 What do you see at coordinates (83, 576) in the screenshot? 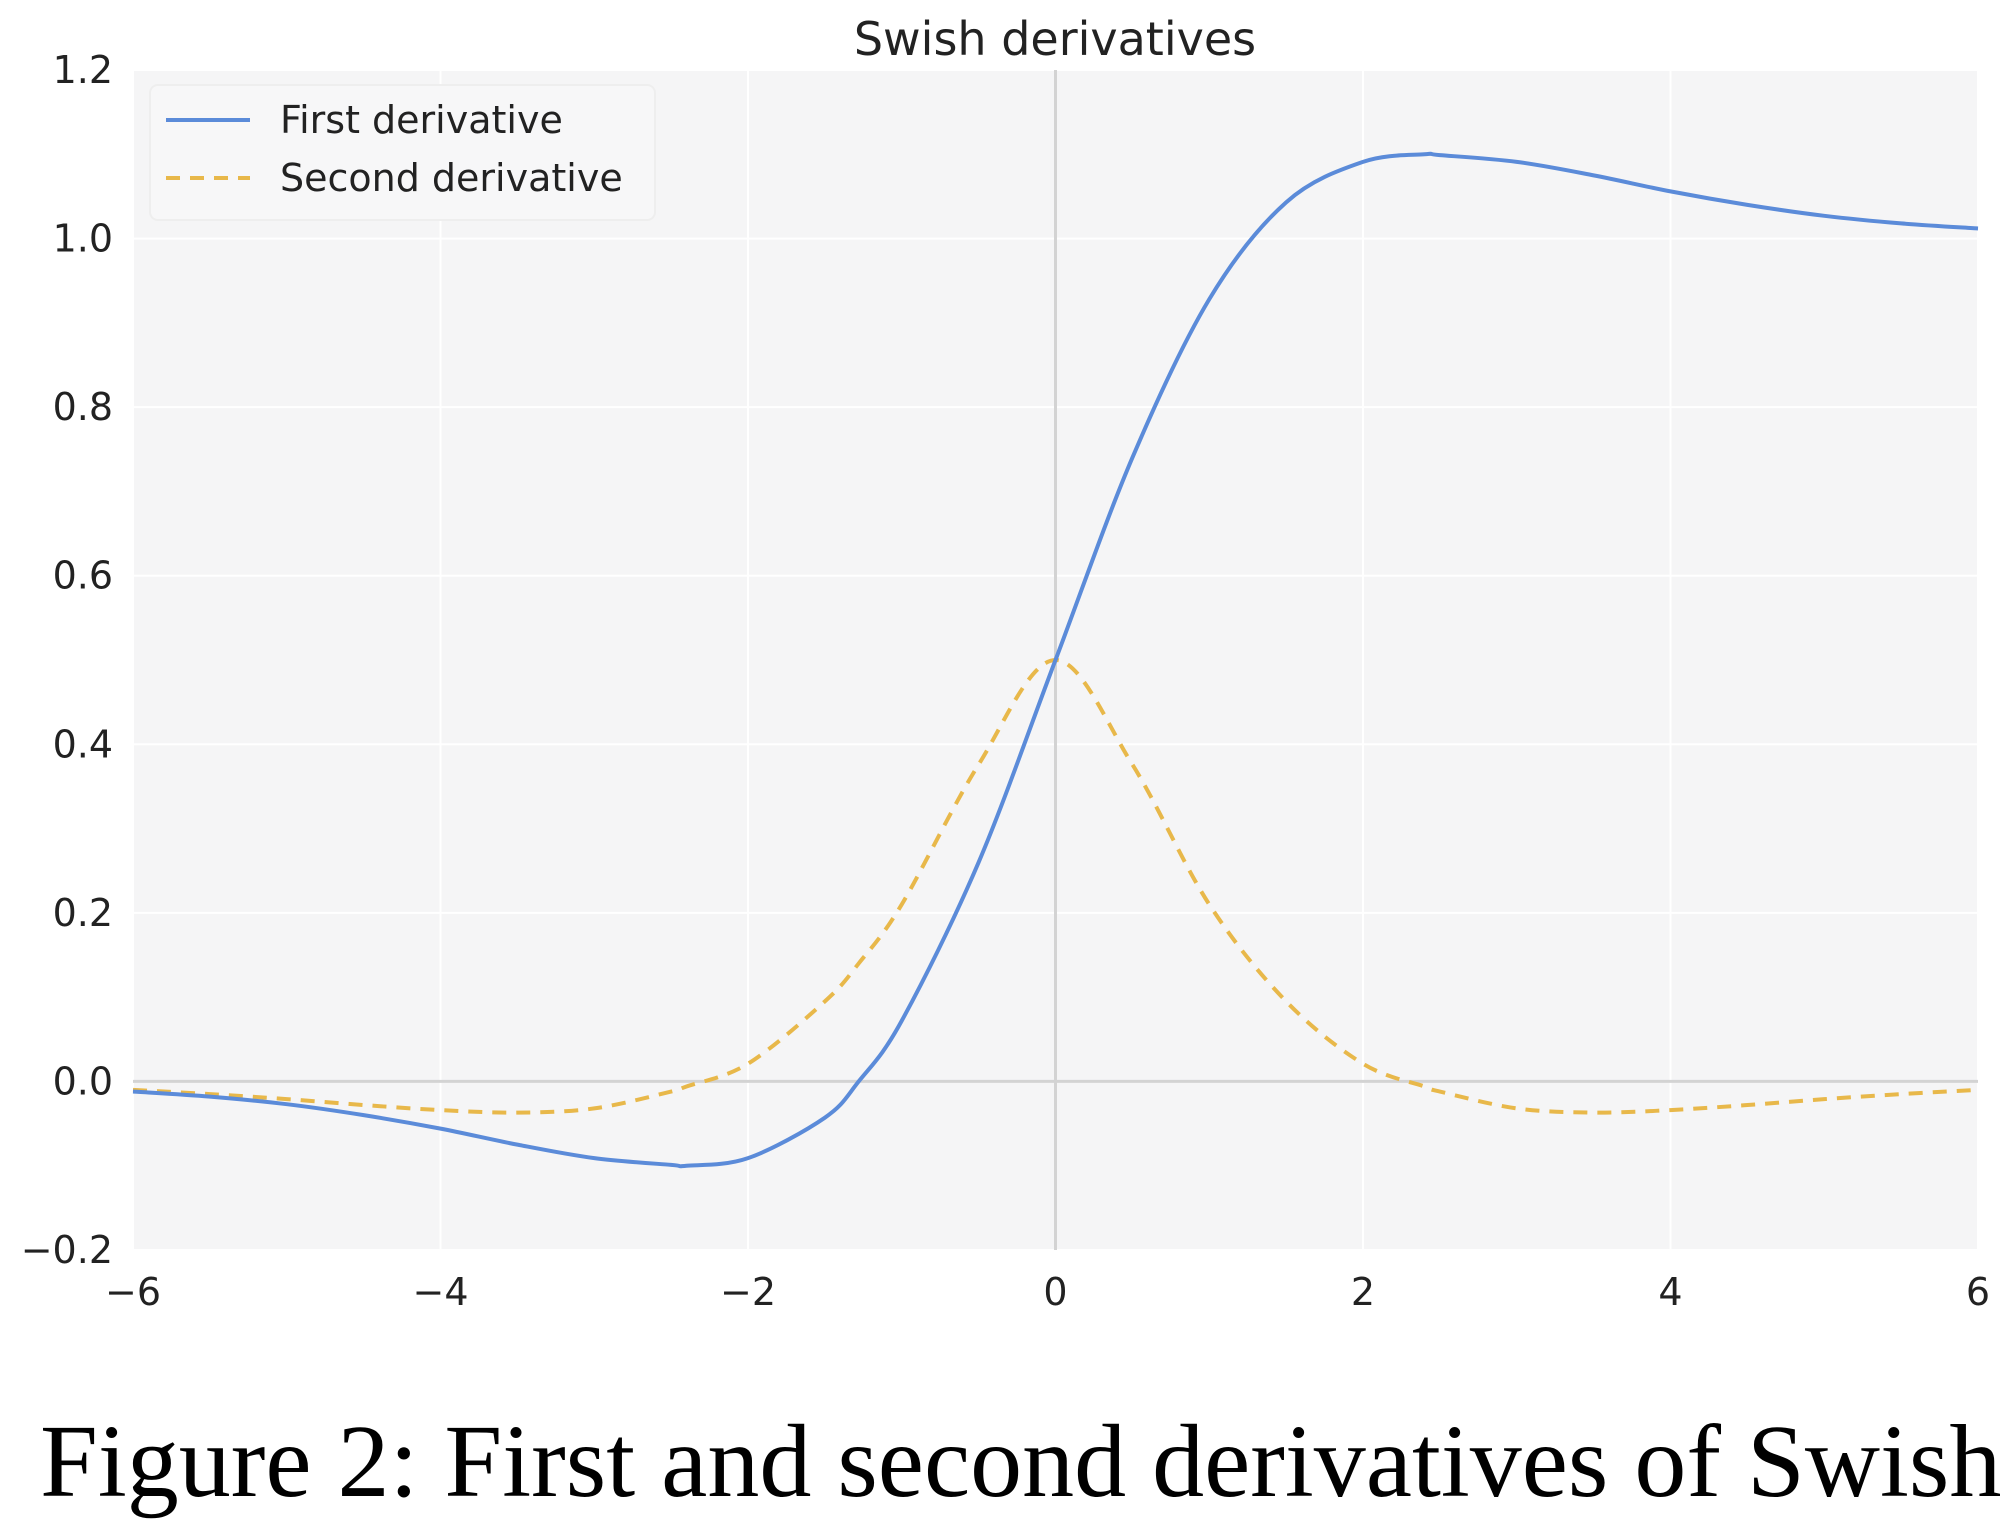
I see `y-tick-label: 0.6` at bounding box center [83, 576].